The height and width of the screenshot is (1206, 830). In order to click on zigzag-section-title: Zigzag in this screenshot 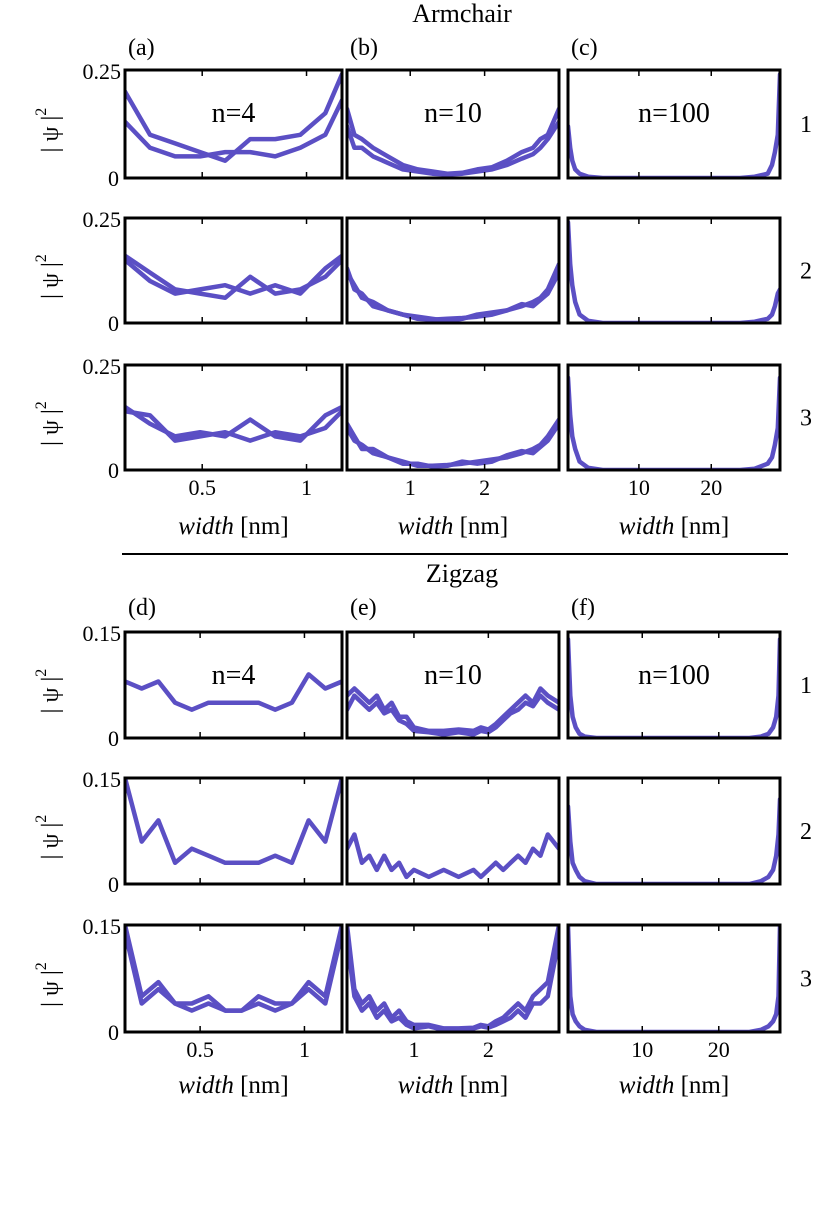, I will do `click(462, 573)`.